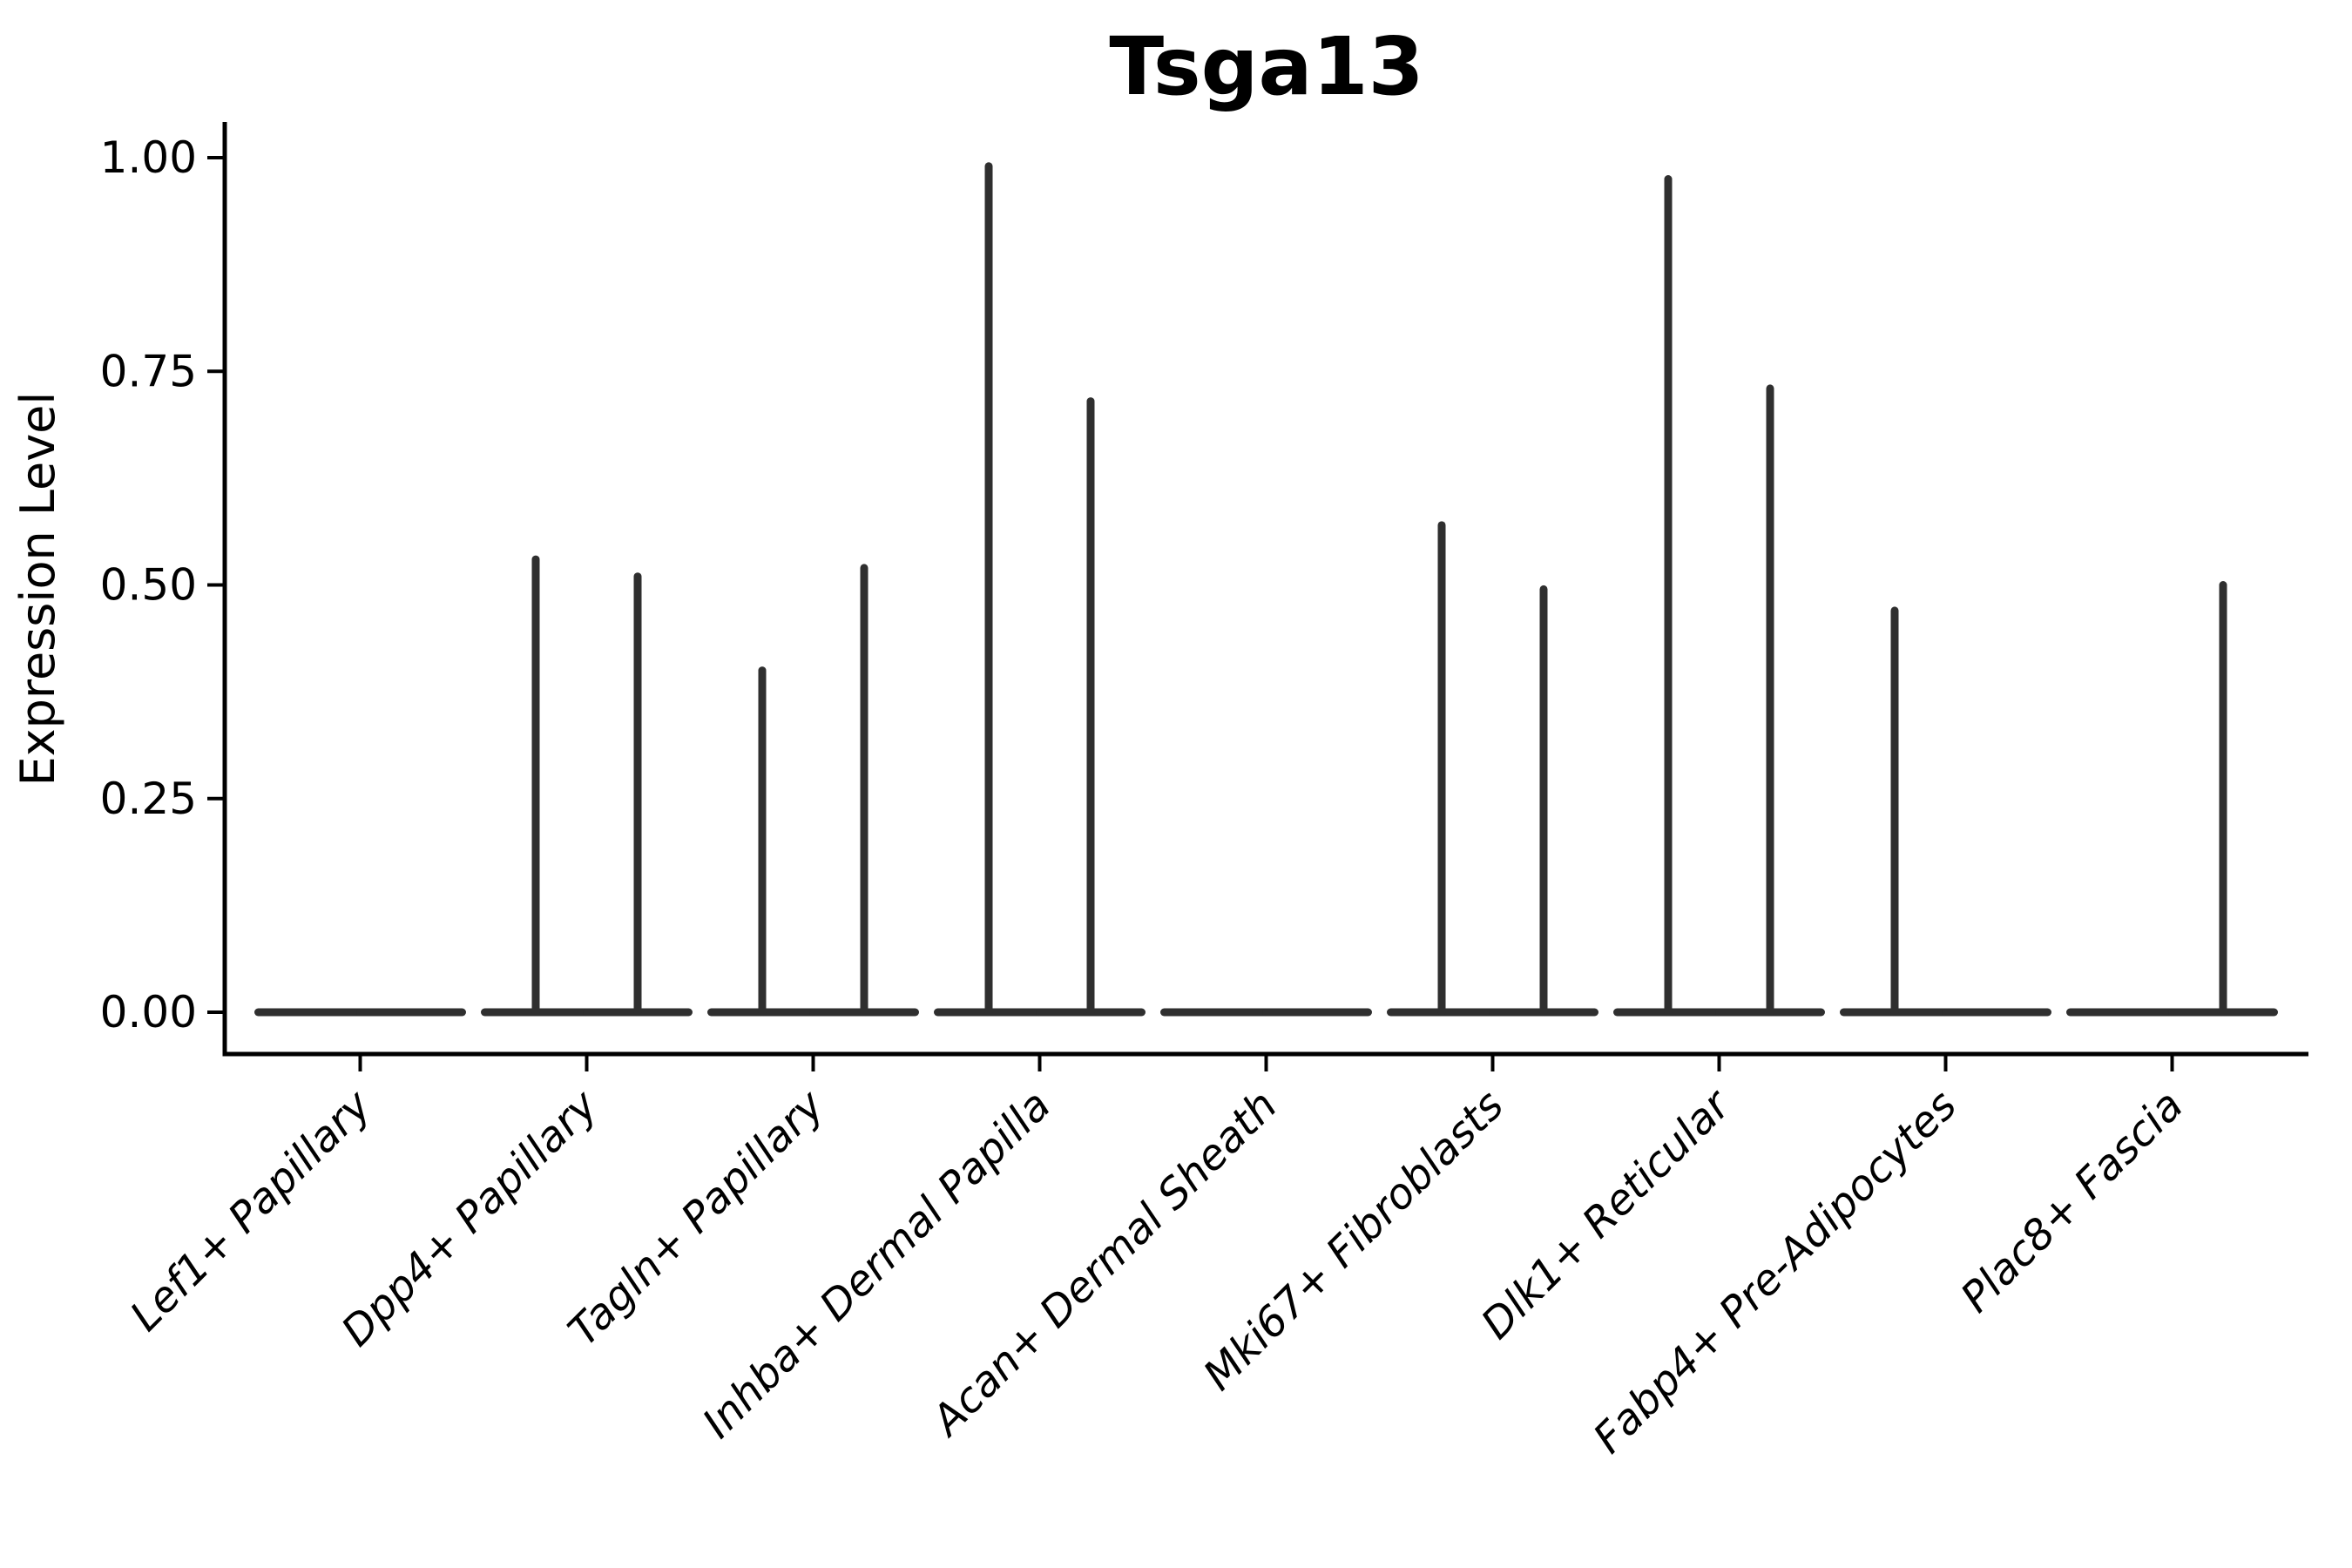 This screenshot has width=2352, height=1568. I want to click on x-tick-label: Lef1+ Papillary, so click(252, 1211).